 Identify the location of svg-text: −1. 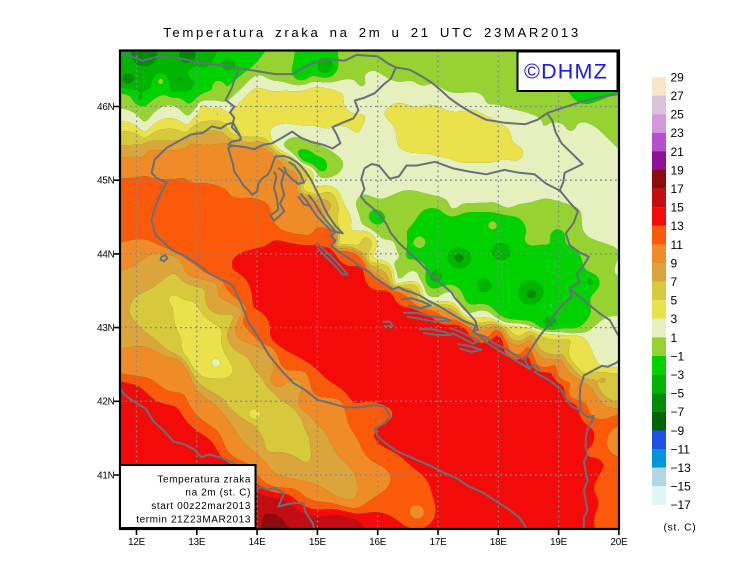
(678, 356).